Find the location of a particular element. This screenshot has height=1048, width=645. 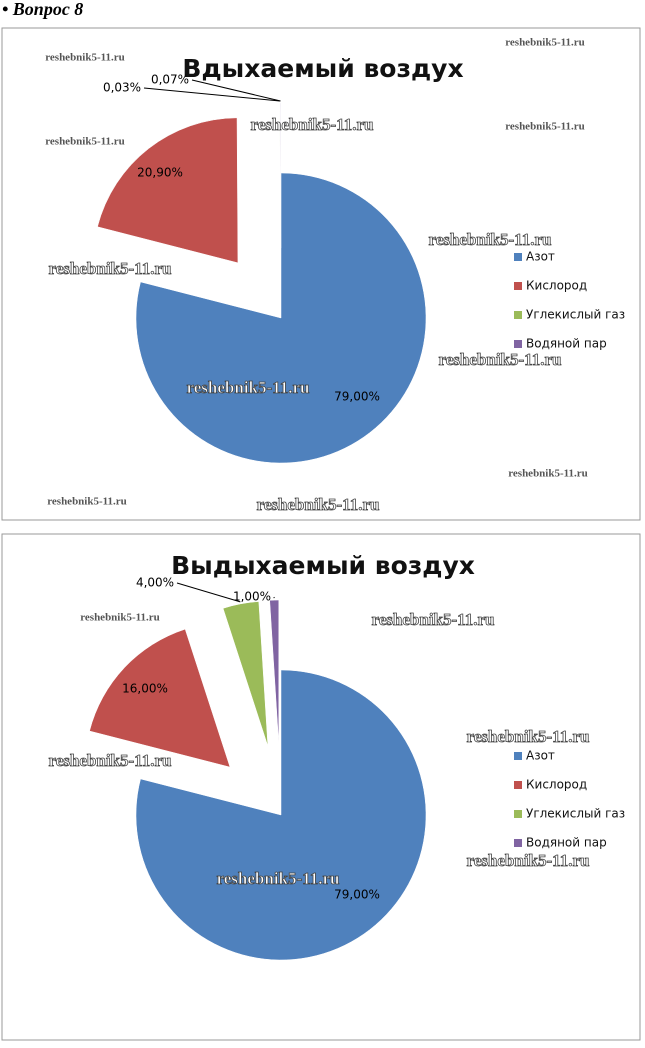

chart-title: Вдыхаемый воздух is located at coordinates (322, 68).